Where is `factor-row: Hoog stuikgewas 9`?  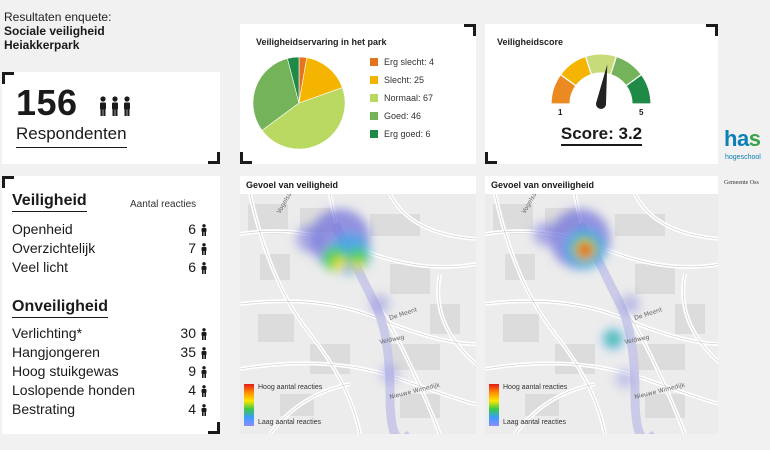 factor-row: Hoog stuikgewas 9 is located at coordinates (112, 371).